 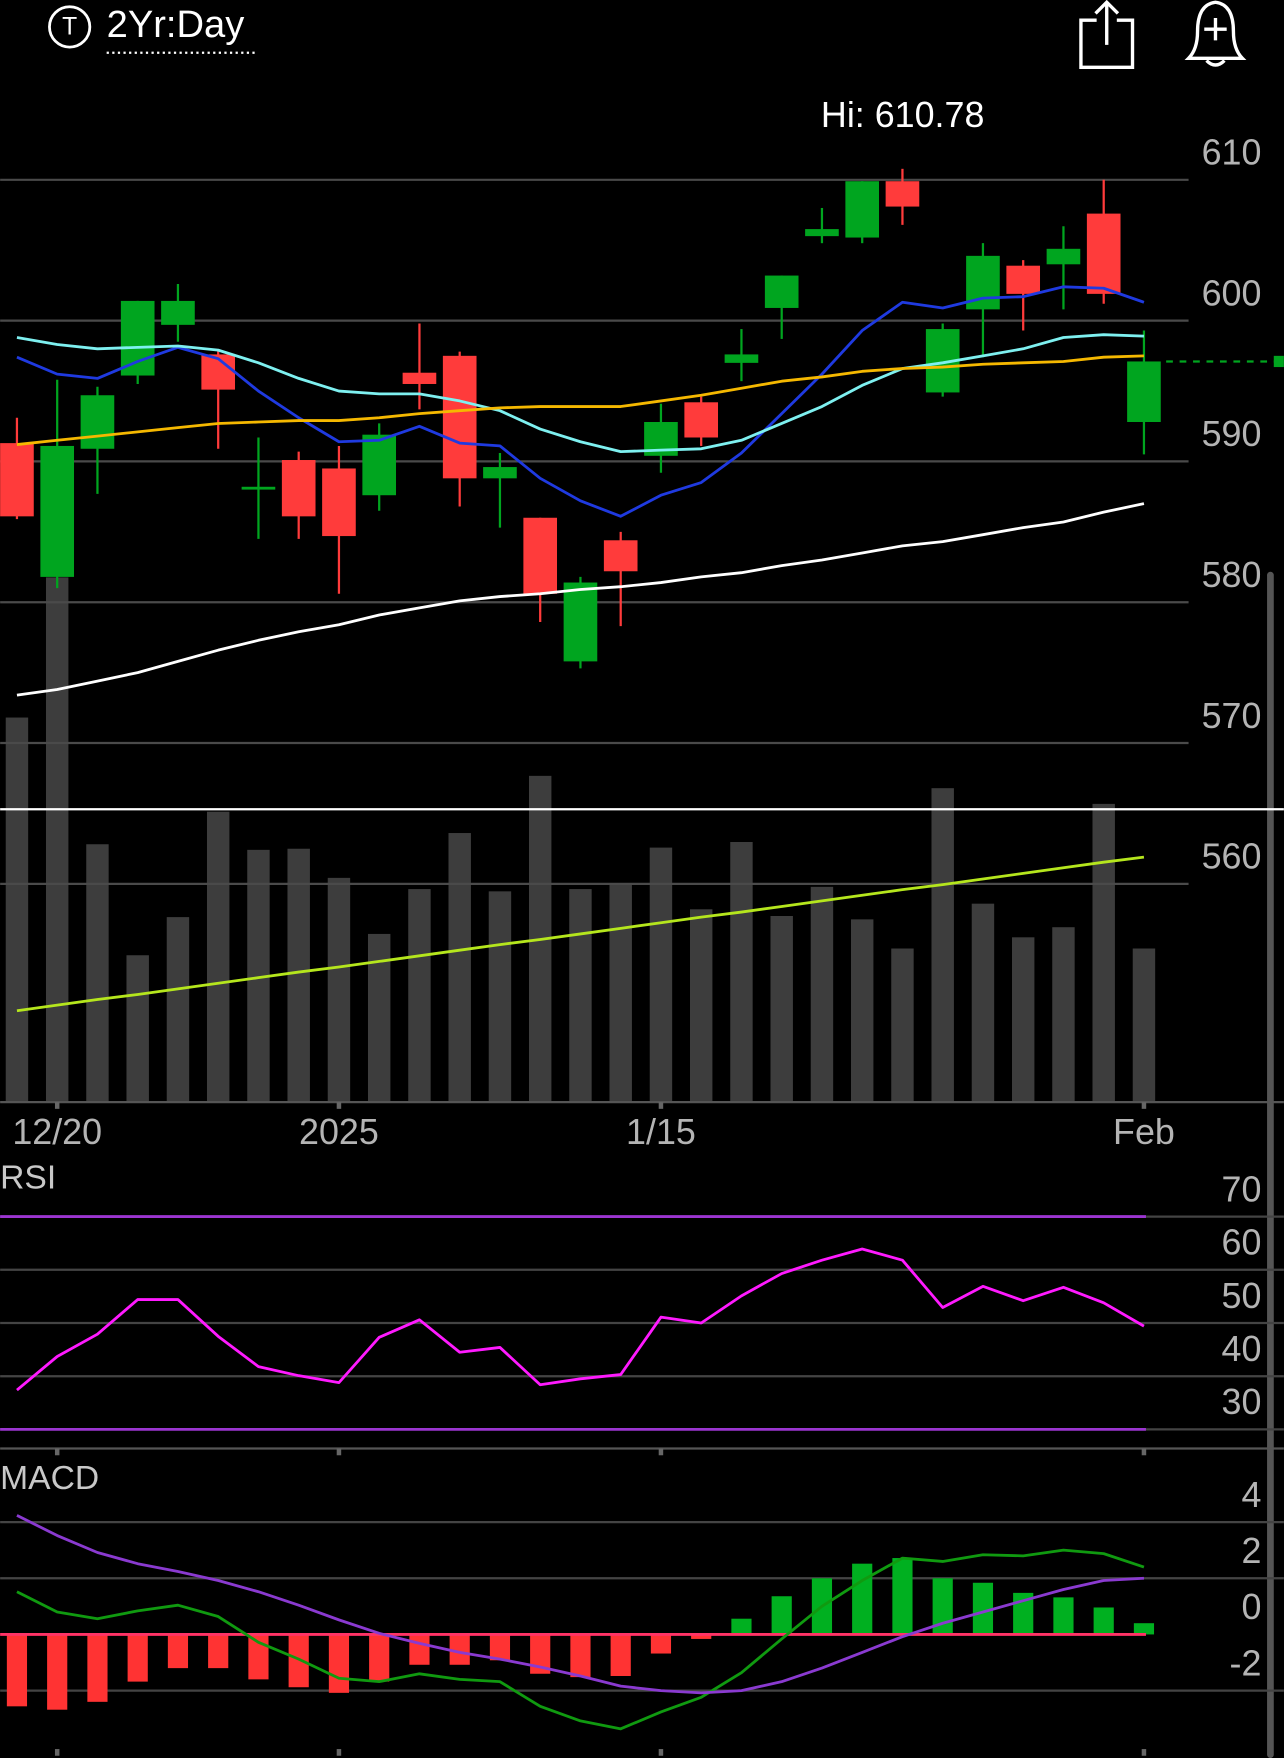 I want to click on y-tick-label: 570, so click(x=1232, y=716).